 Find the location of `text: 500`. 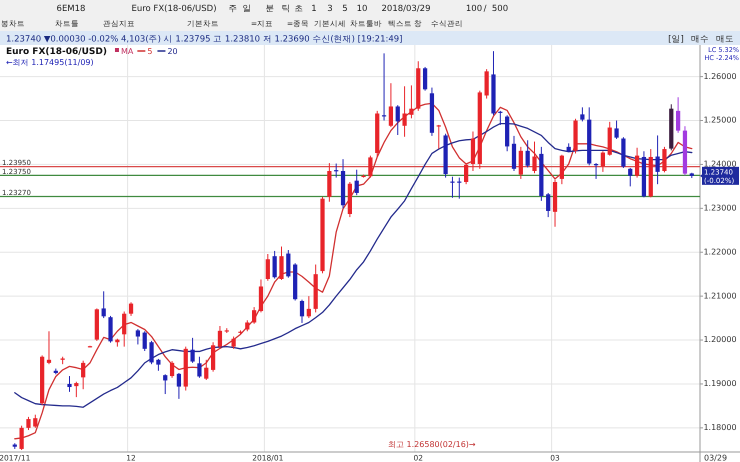

text: 500 is located at coordinates (500, 9).